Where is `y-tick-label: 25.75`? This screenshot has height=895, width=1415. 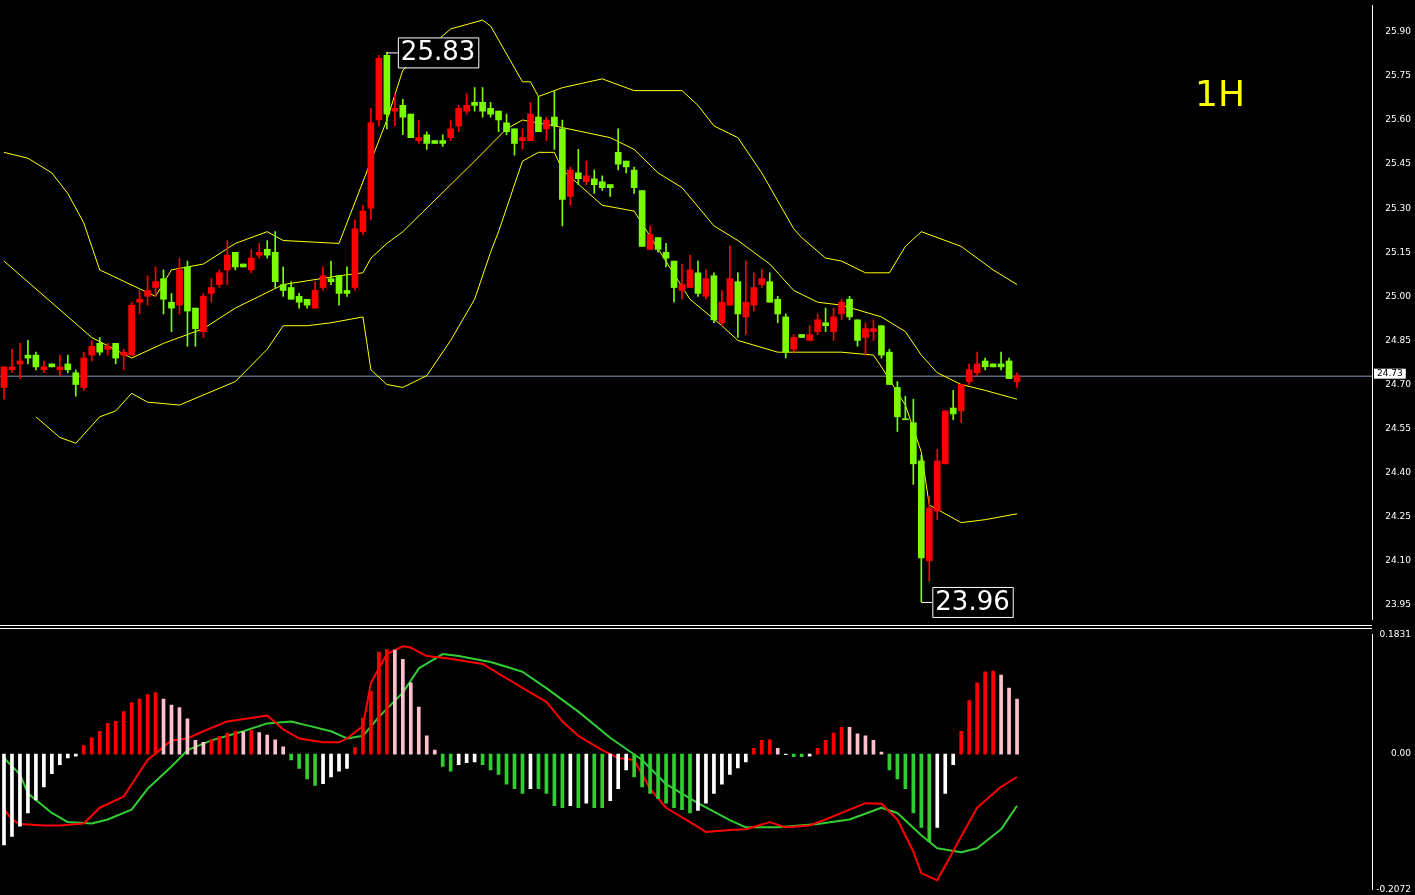 y-tick-label: 25.75 is located at coordinates (1398, 75).